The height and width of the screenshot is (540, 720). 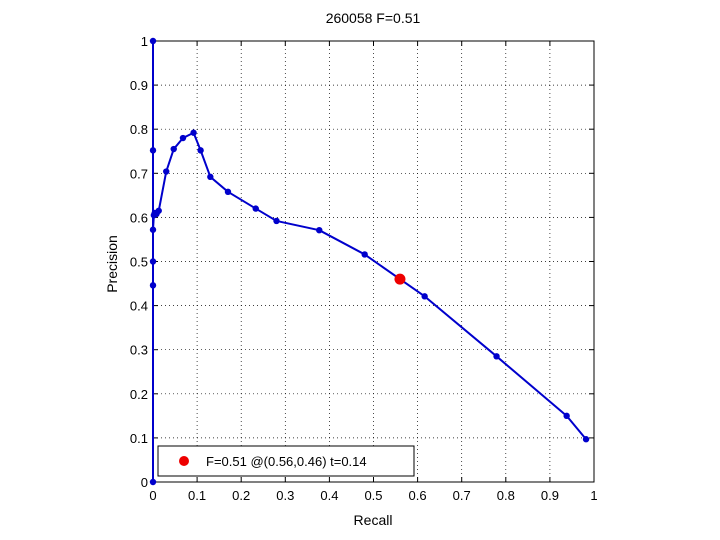 I want to click on x-tick-label: 0.5, so click(x=373, y=495).